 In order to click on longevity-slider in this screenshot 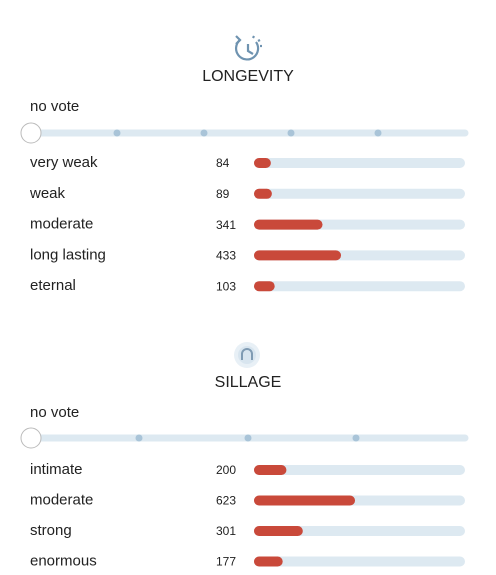, I will do `click(244, 133)`.